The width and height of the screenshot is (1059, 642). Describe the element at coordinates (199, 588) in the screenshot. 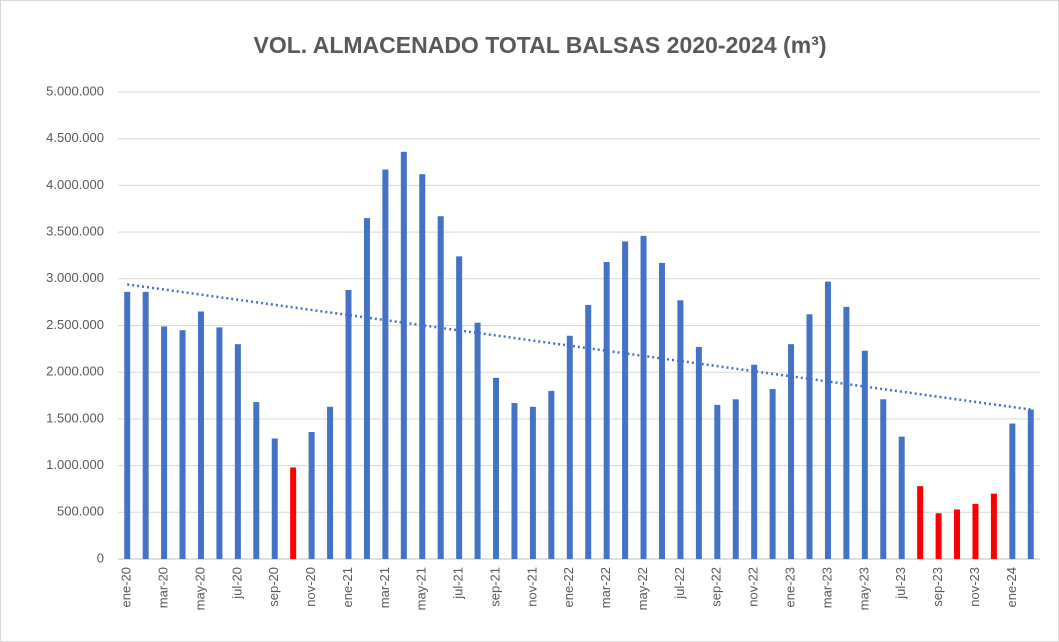

I see `x-tick-label: may-20` at that location.